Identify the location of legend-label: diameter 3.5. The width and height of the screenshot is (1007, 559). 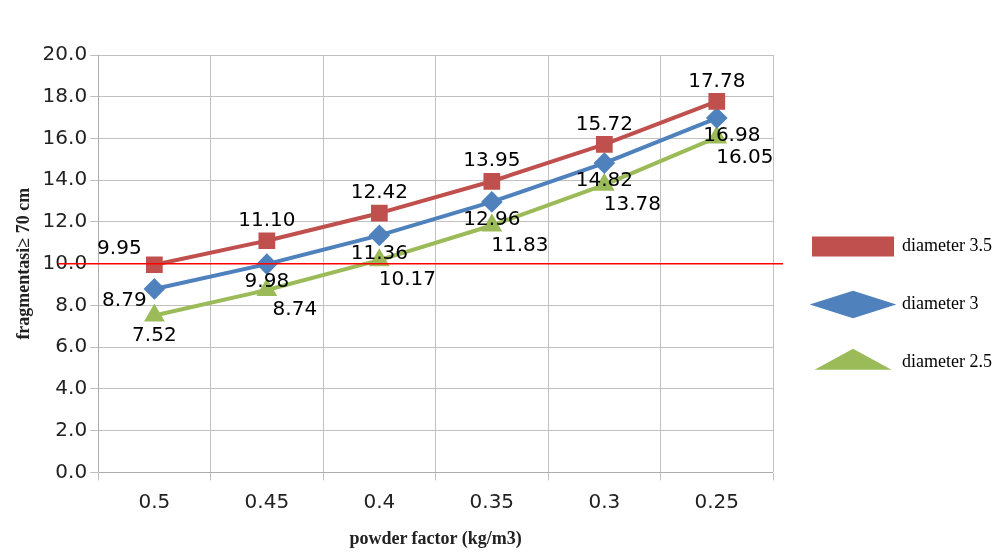
(947, 245).